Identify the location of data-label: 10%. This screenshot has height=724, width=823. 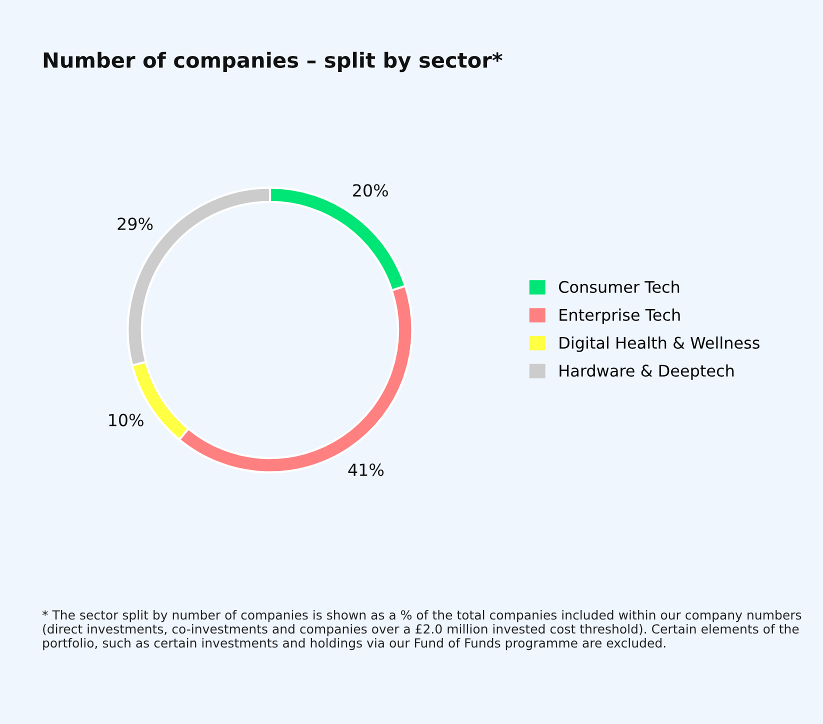
(126, 420).